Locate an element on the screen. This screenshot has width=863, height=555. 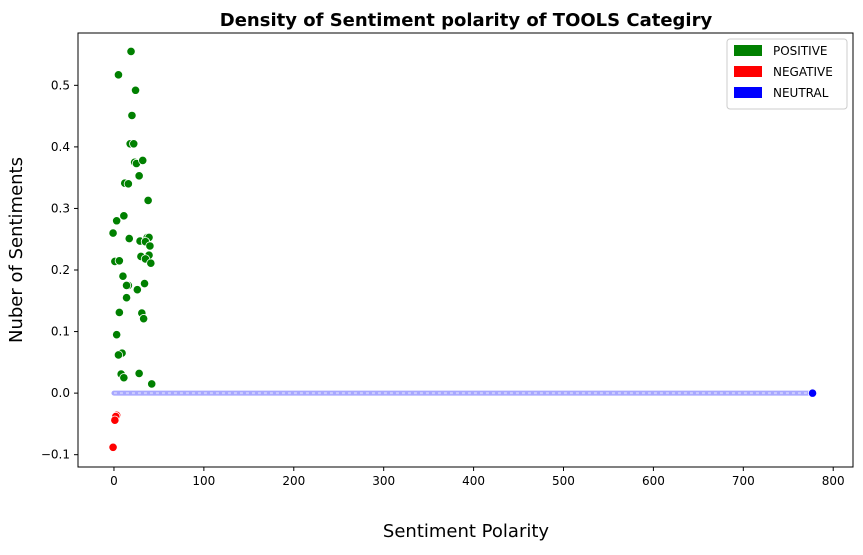
y-tick-label: 0.5 is located at coordinates (60, 85).